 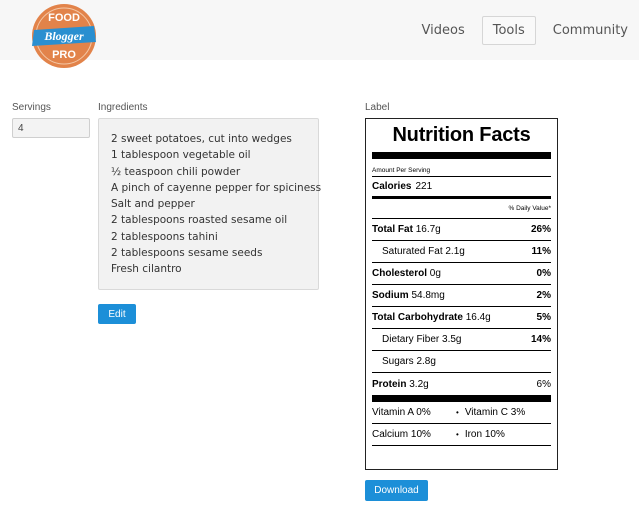 What do you see at coordinates (398, 361) in the screenshot?
I see `sugars-label: Sugars` at bounding box center [398, 361].